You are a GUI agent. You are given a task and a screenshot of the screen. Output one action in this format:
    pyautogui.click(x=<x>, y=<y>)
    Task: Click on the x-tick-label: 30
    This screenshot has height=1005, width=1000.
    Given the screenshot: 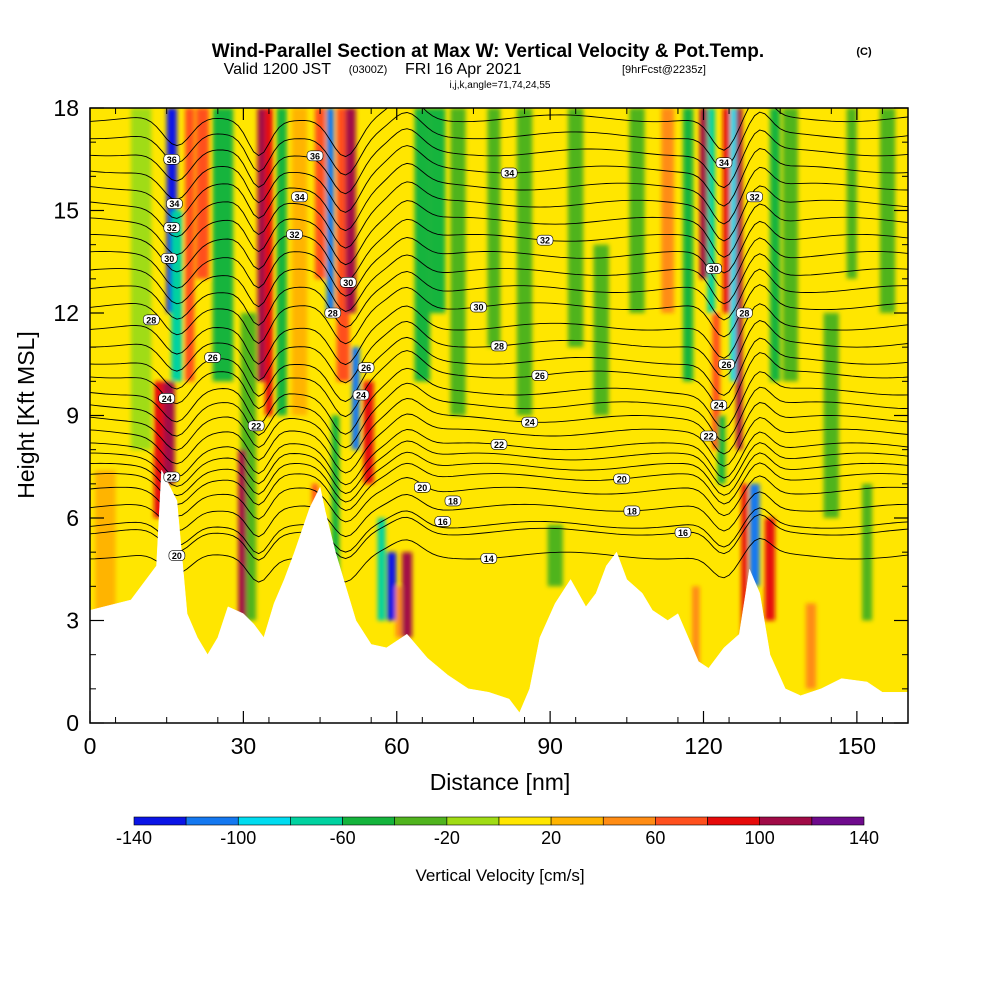 What is the action you would take?
    pyautogui.click(x=244, y=746)
    